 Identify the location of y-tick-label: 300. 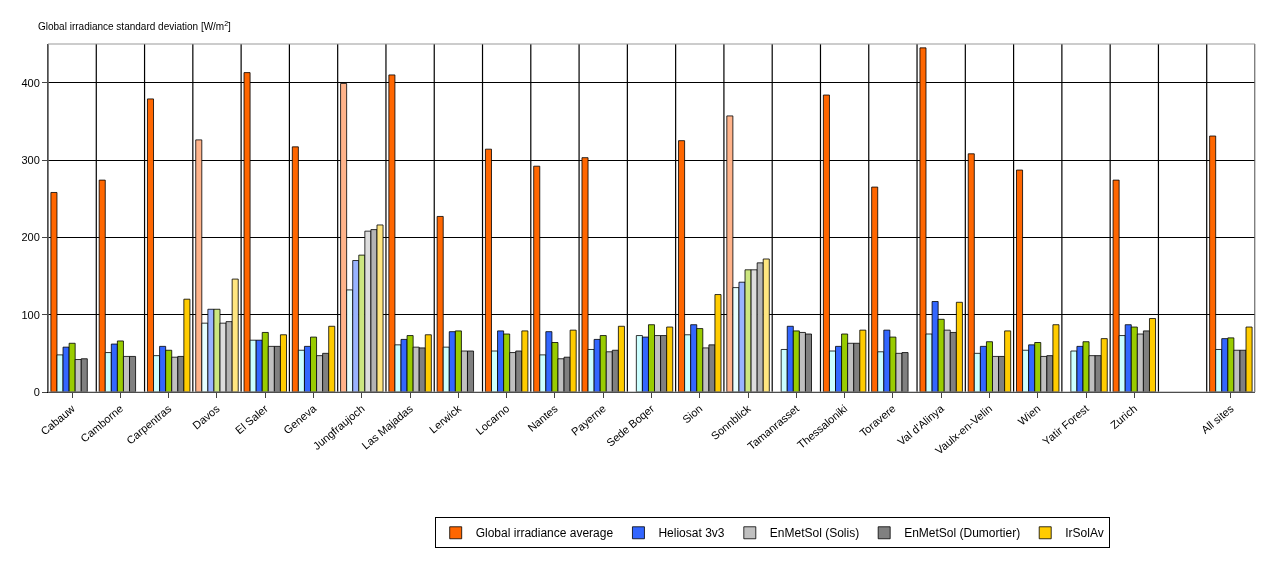
(30, 159).